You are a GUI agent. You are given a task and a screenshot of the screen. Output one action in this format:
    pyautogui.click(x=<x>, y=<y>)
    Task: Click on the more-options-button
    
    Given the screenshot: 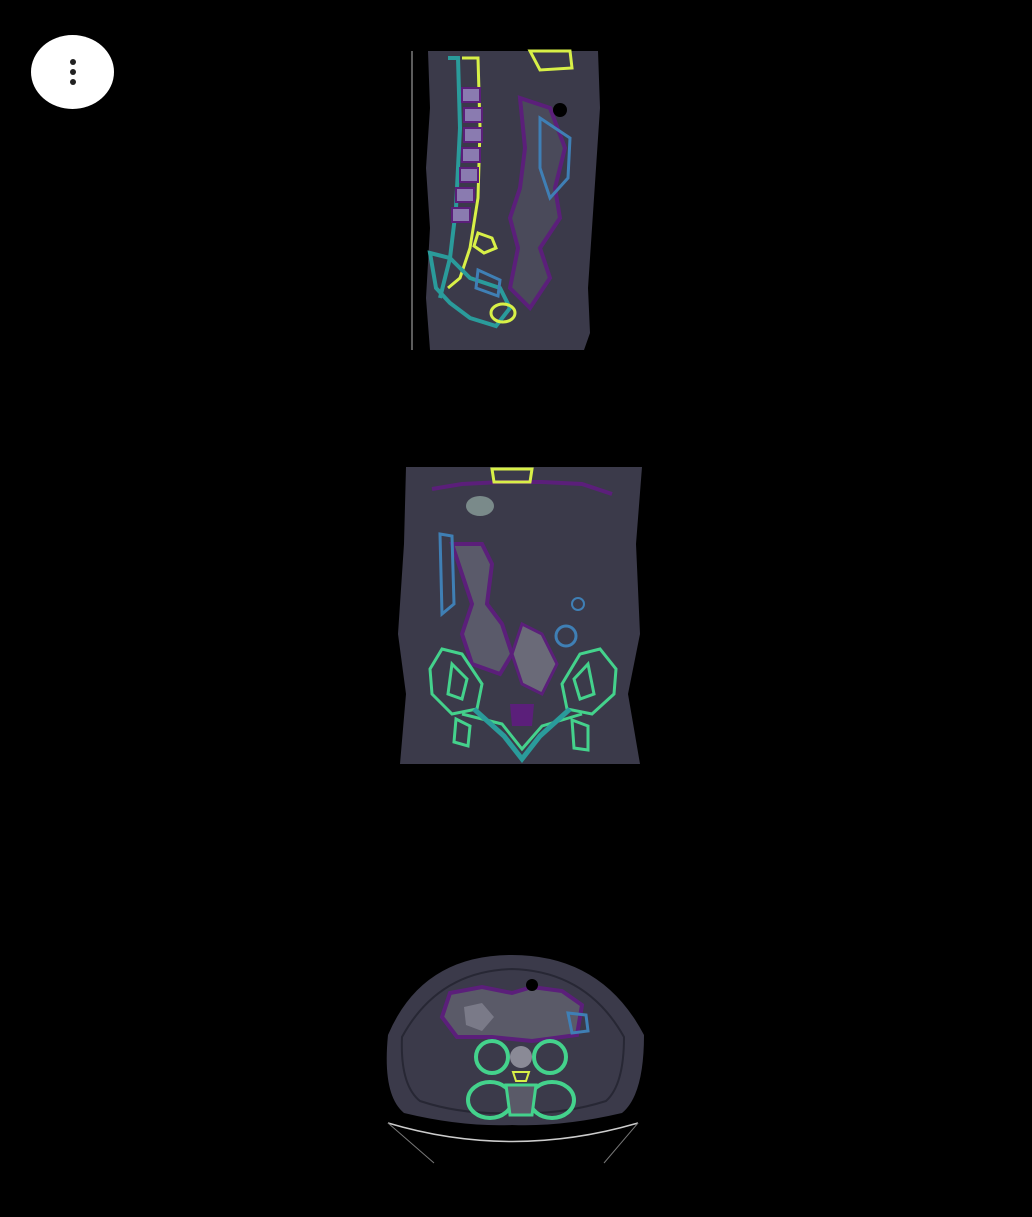 What is the action you would take?
    pyautogui.click(x=72, y=72)
    